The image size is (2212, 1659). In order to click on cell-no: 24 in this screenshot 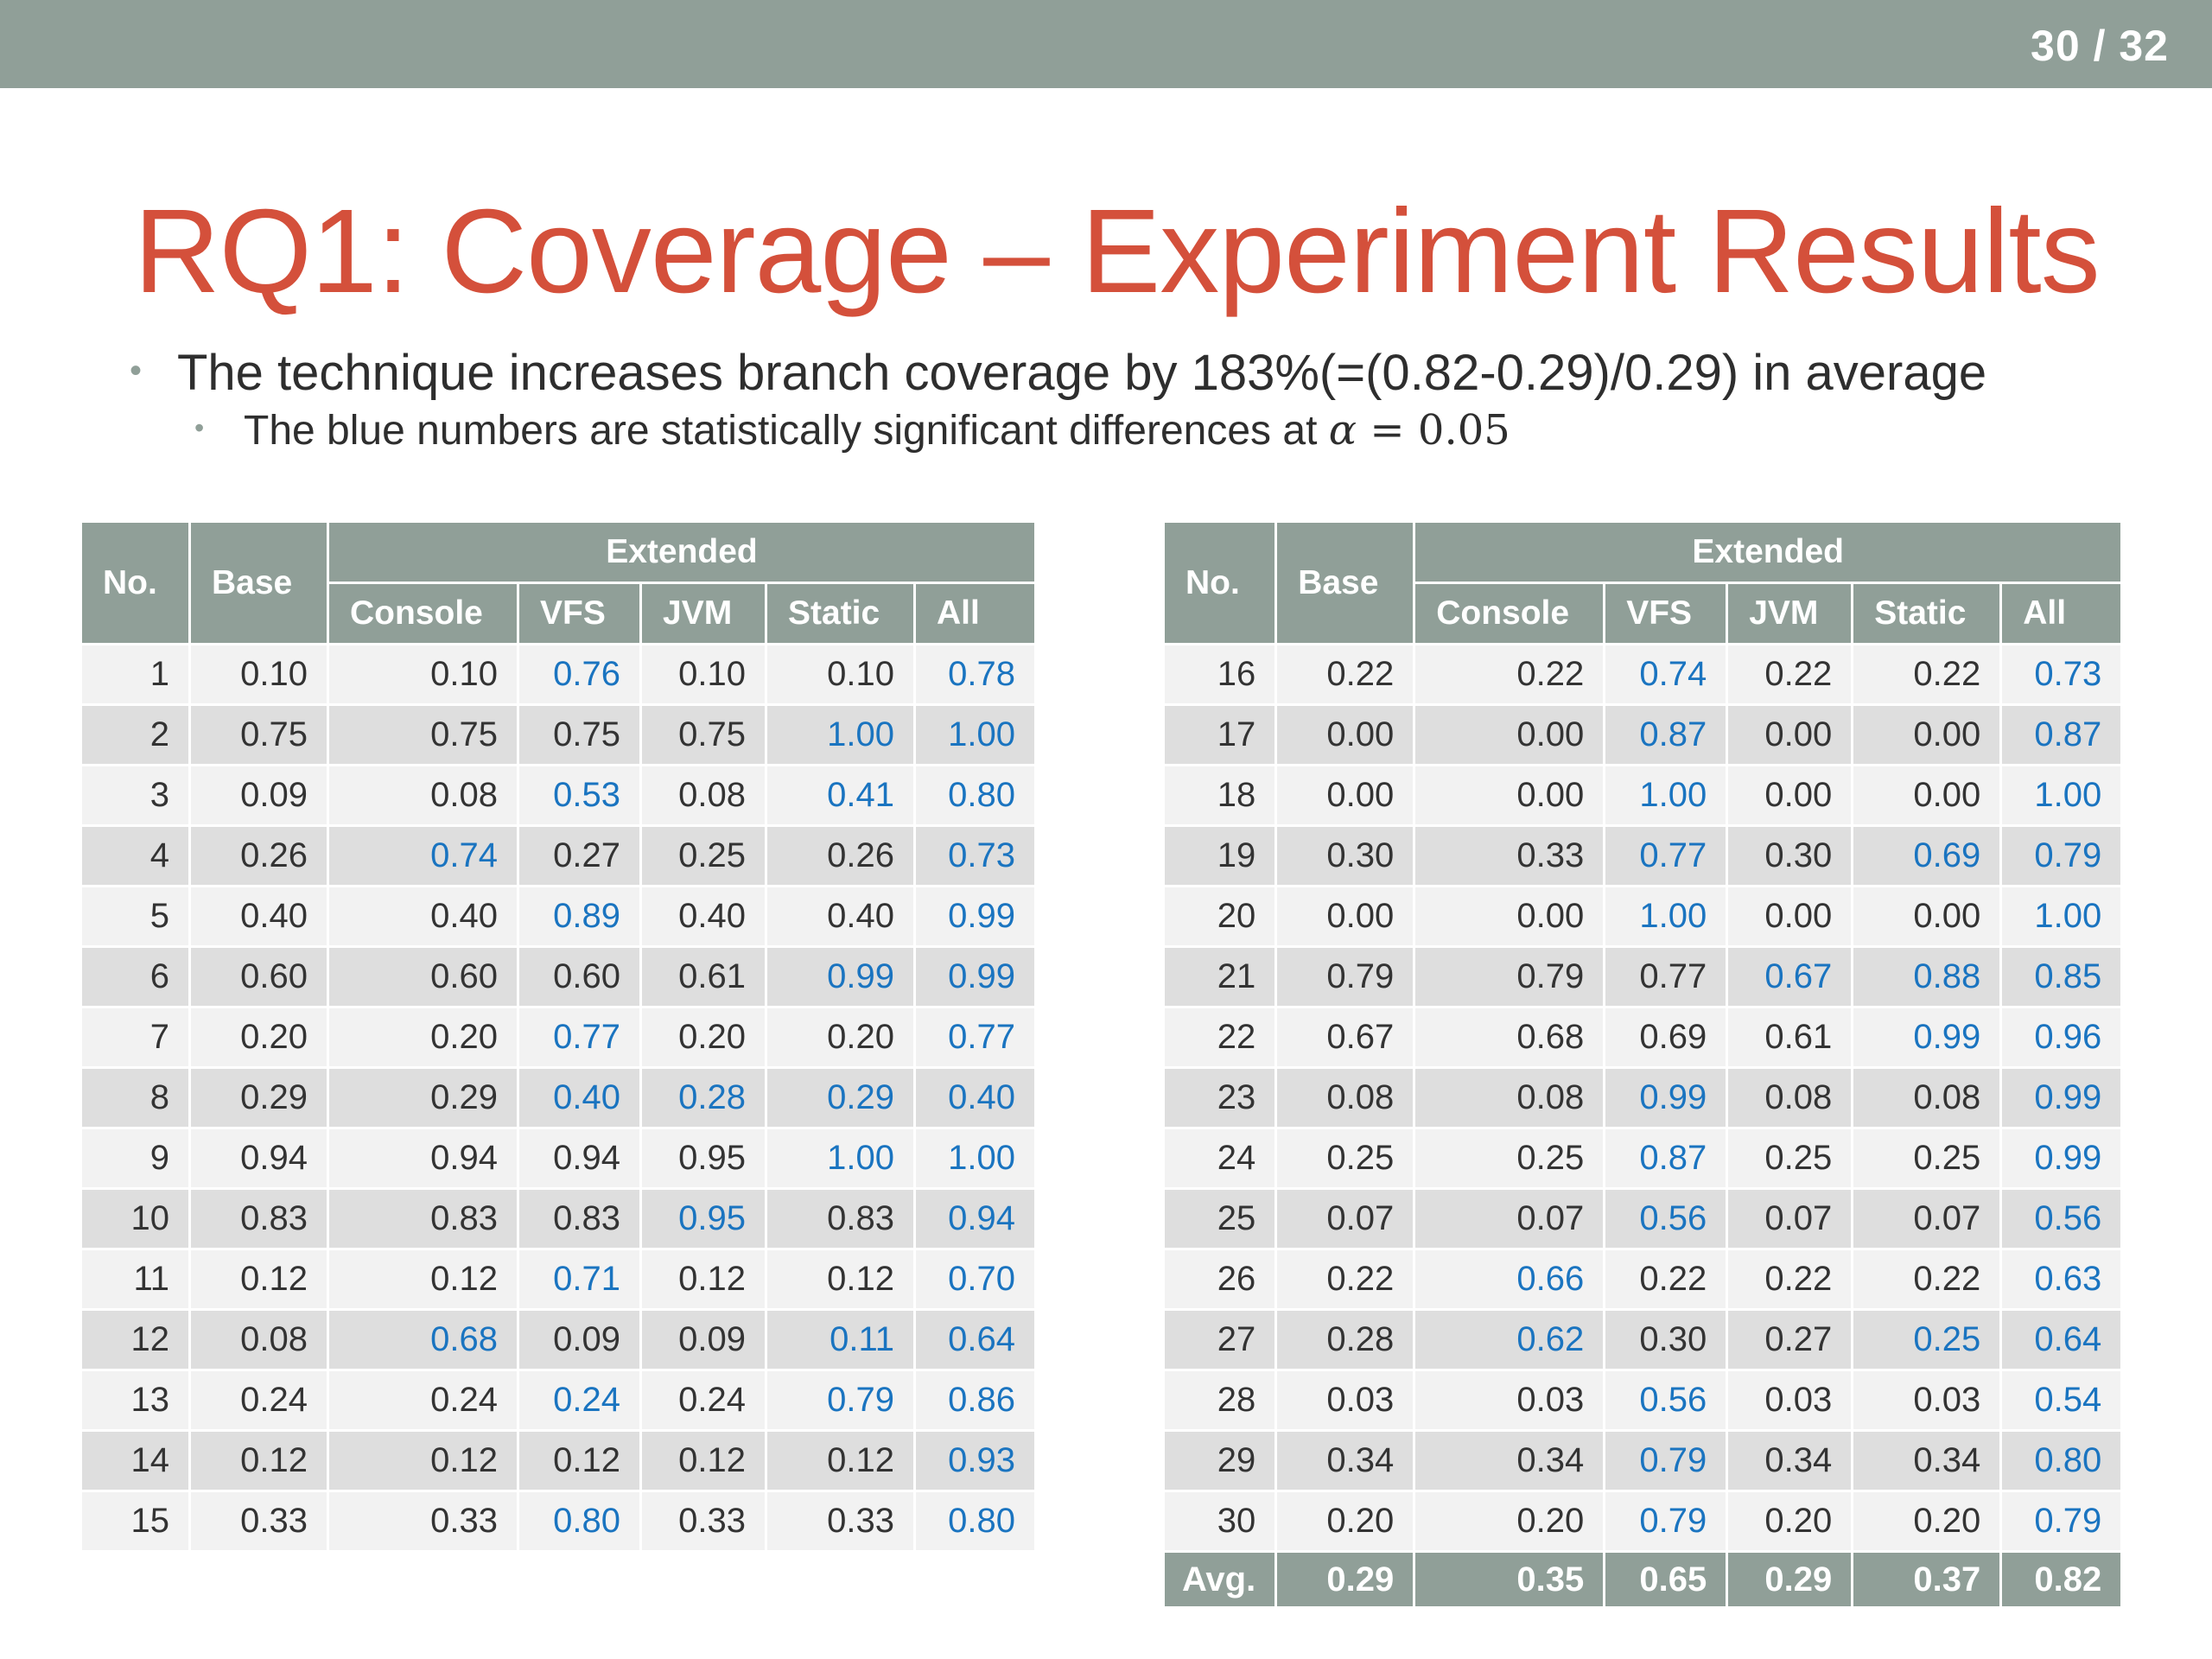, I will do `click(1219, 1158)`.